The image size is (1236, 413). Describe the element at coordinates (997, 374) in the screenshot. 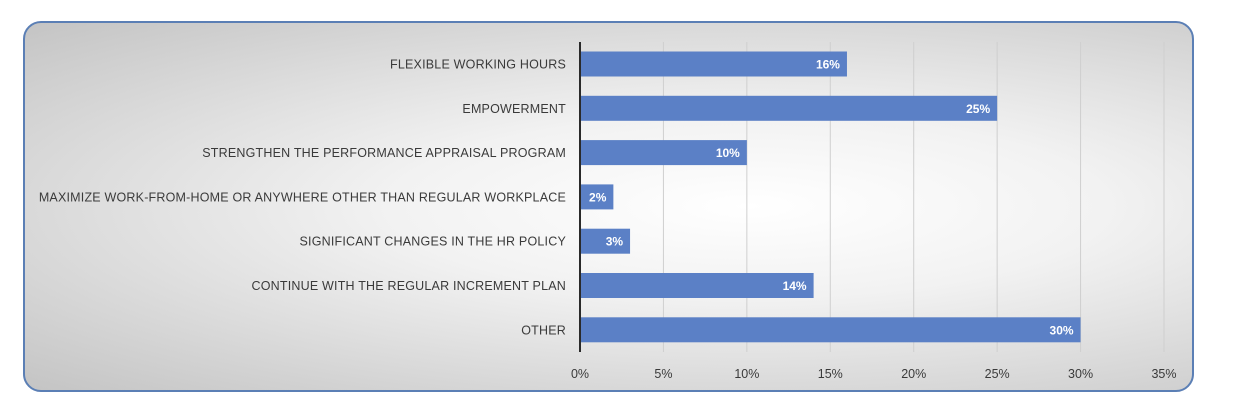

I see `x-tick-label: 25%` at that location.